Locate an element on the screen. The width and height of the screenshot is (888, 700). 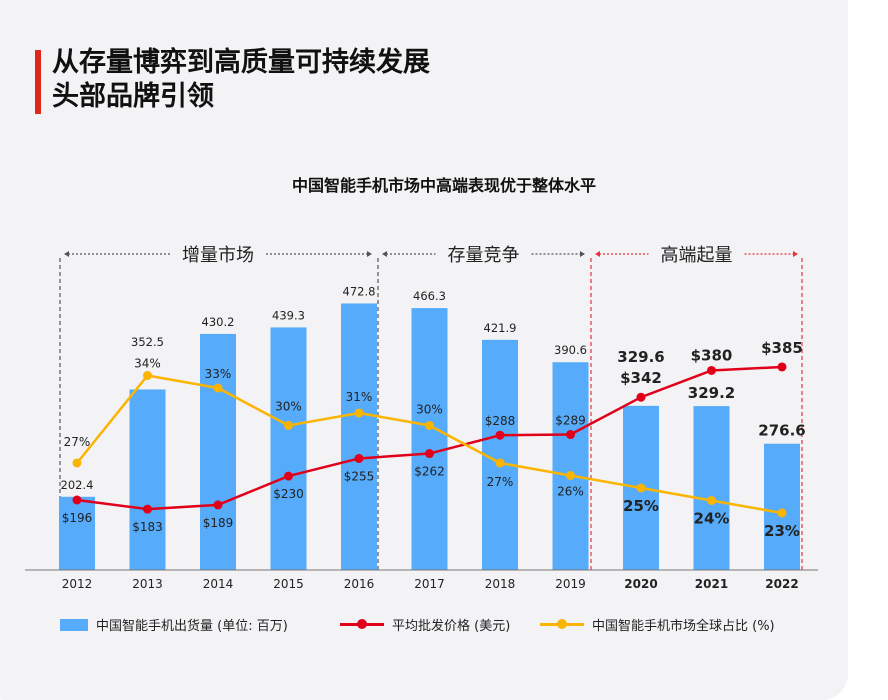
price-label: $189 is located at coordinates (218, 523).